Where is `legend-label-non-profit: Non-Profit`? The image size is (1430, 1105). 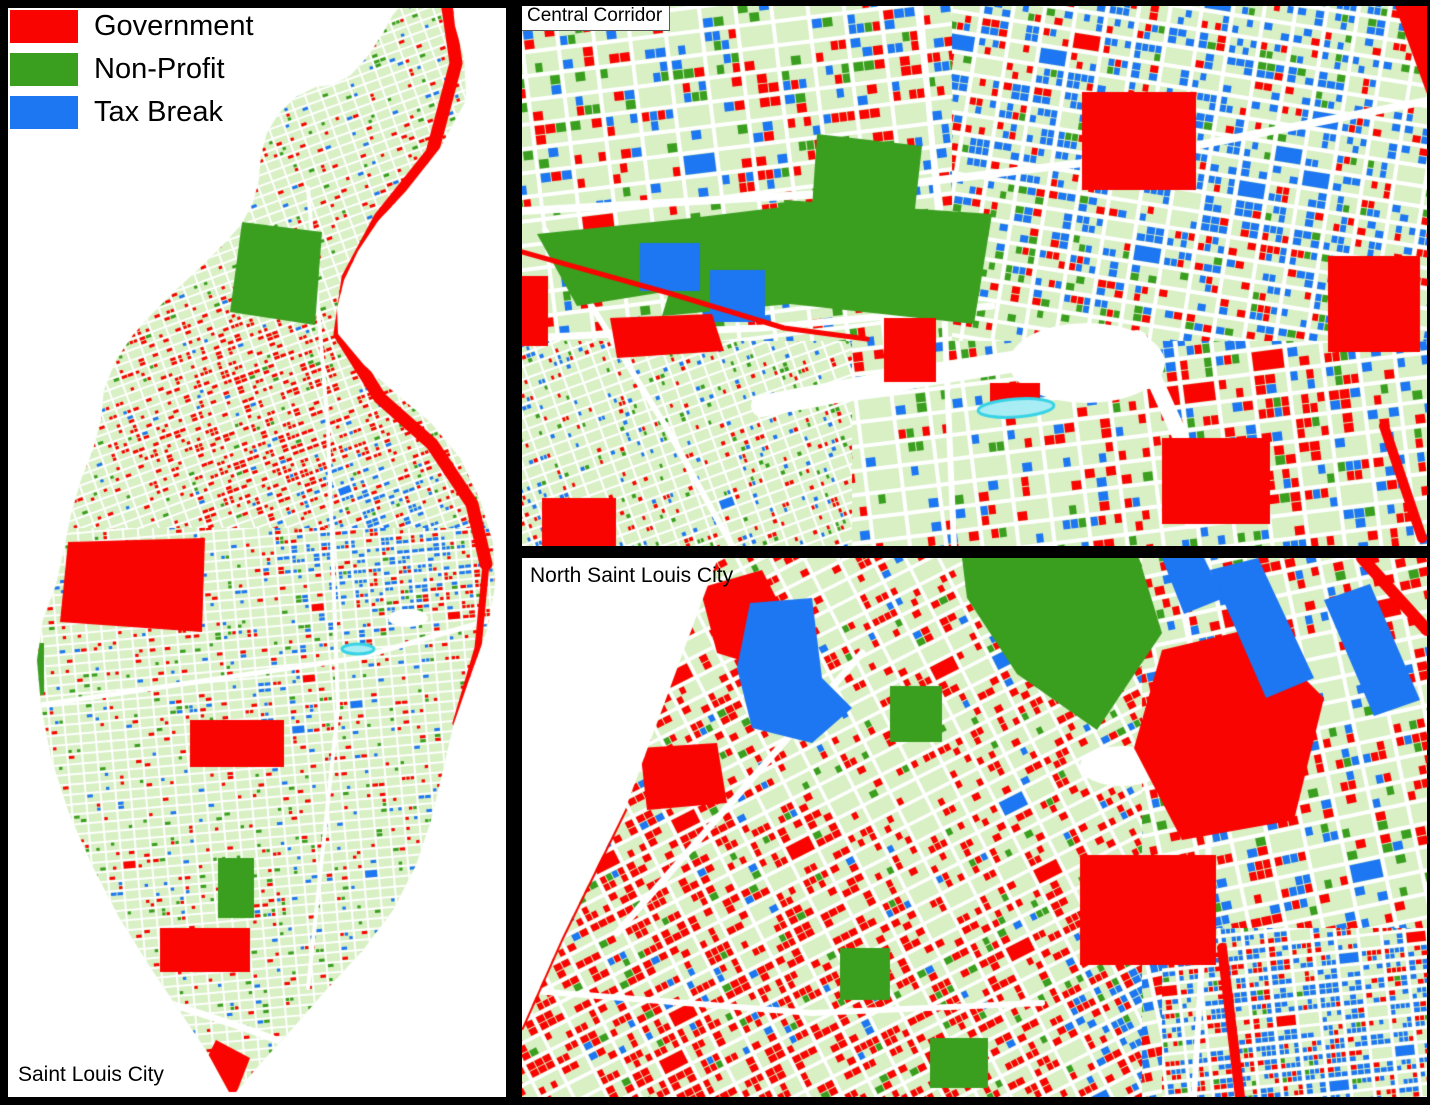 legend-label-non-profit: Non-Profit is located at coordinates (159, 69).